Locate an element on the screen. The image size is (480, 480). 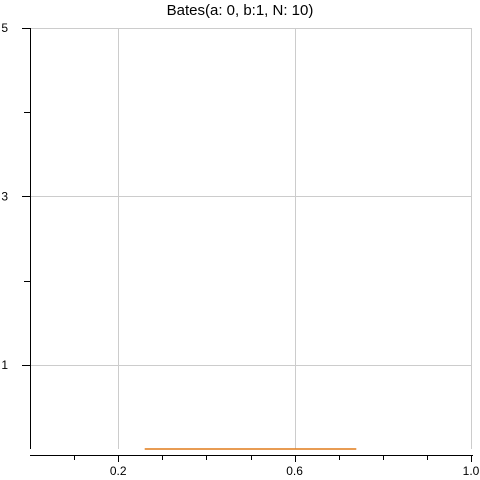
y-tick-label: 3 is located at coordinates (4, 196).